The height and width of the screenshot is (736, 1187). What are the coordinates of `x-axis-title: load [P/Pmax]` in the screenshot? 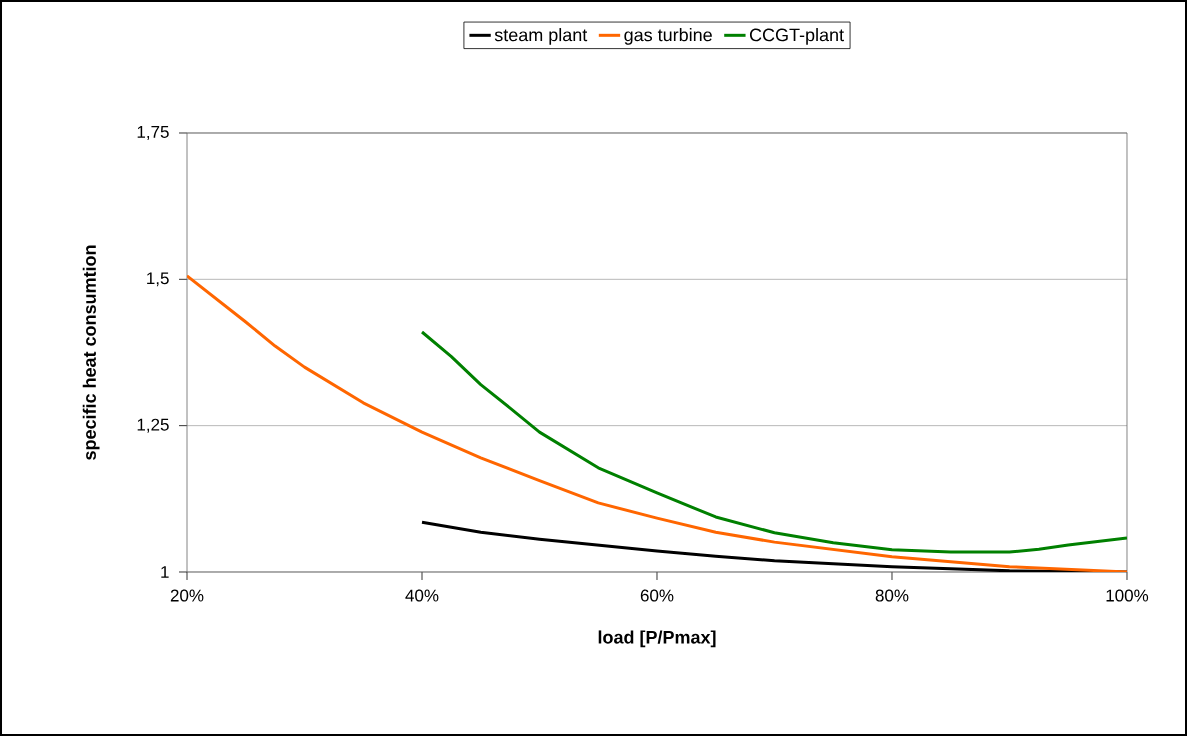 It's located at (657, 639).